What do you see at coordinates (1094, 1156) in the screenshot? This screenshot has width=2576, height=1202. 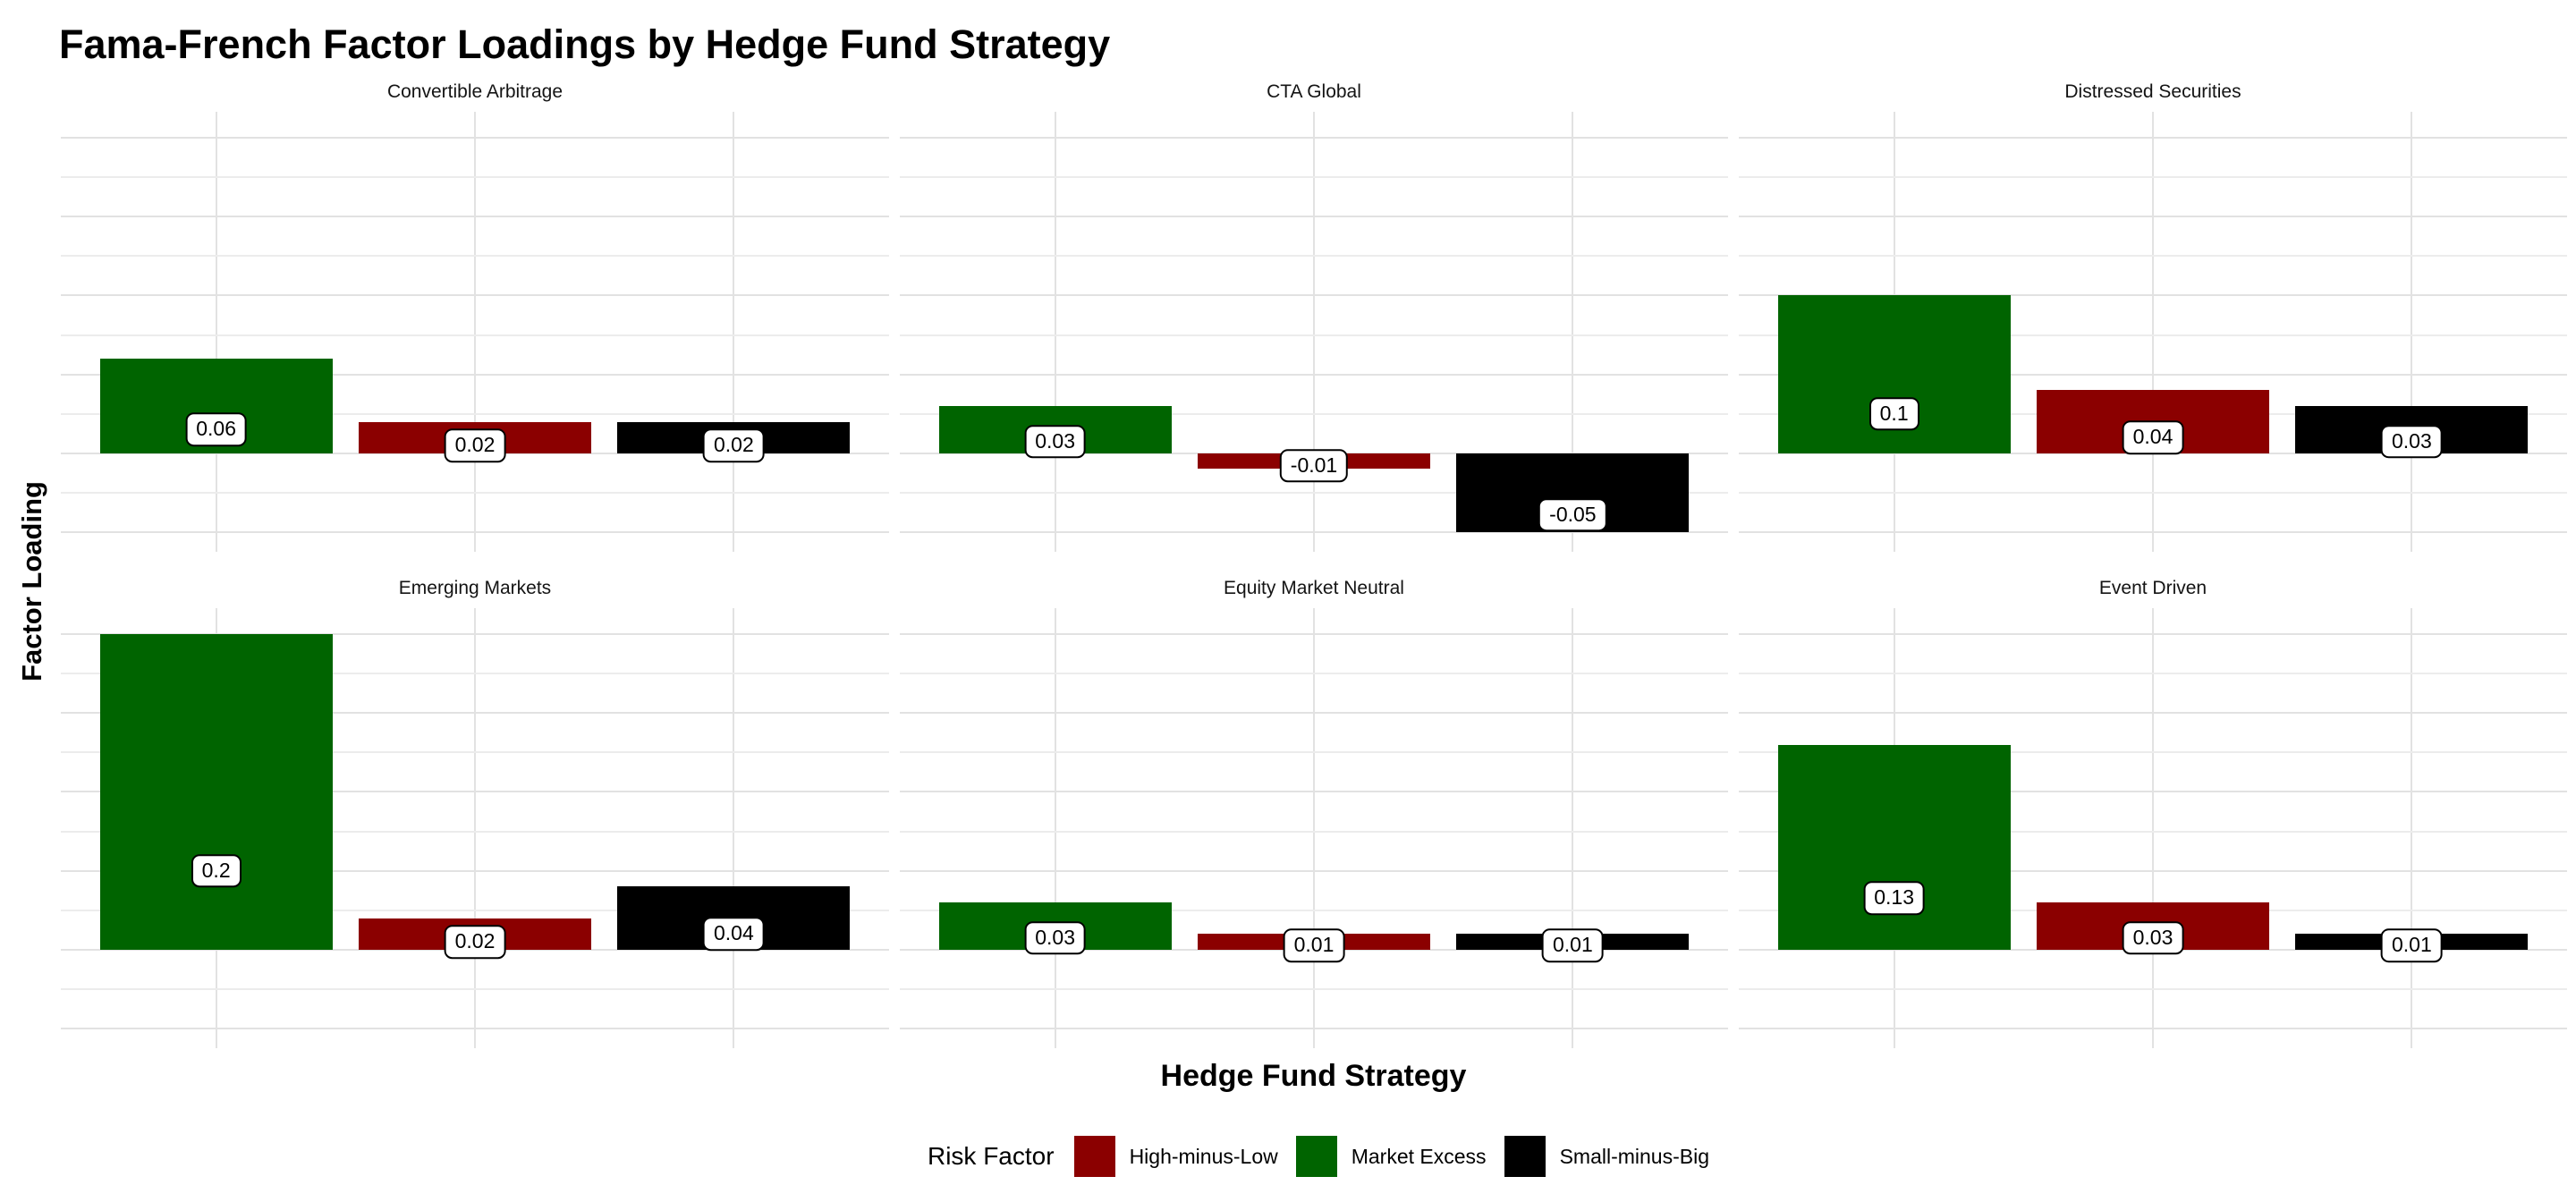 I see `legend-swatch-high-minus-low` at bounding box center [1094, 1156].